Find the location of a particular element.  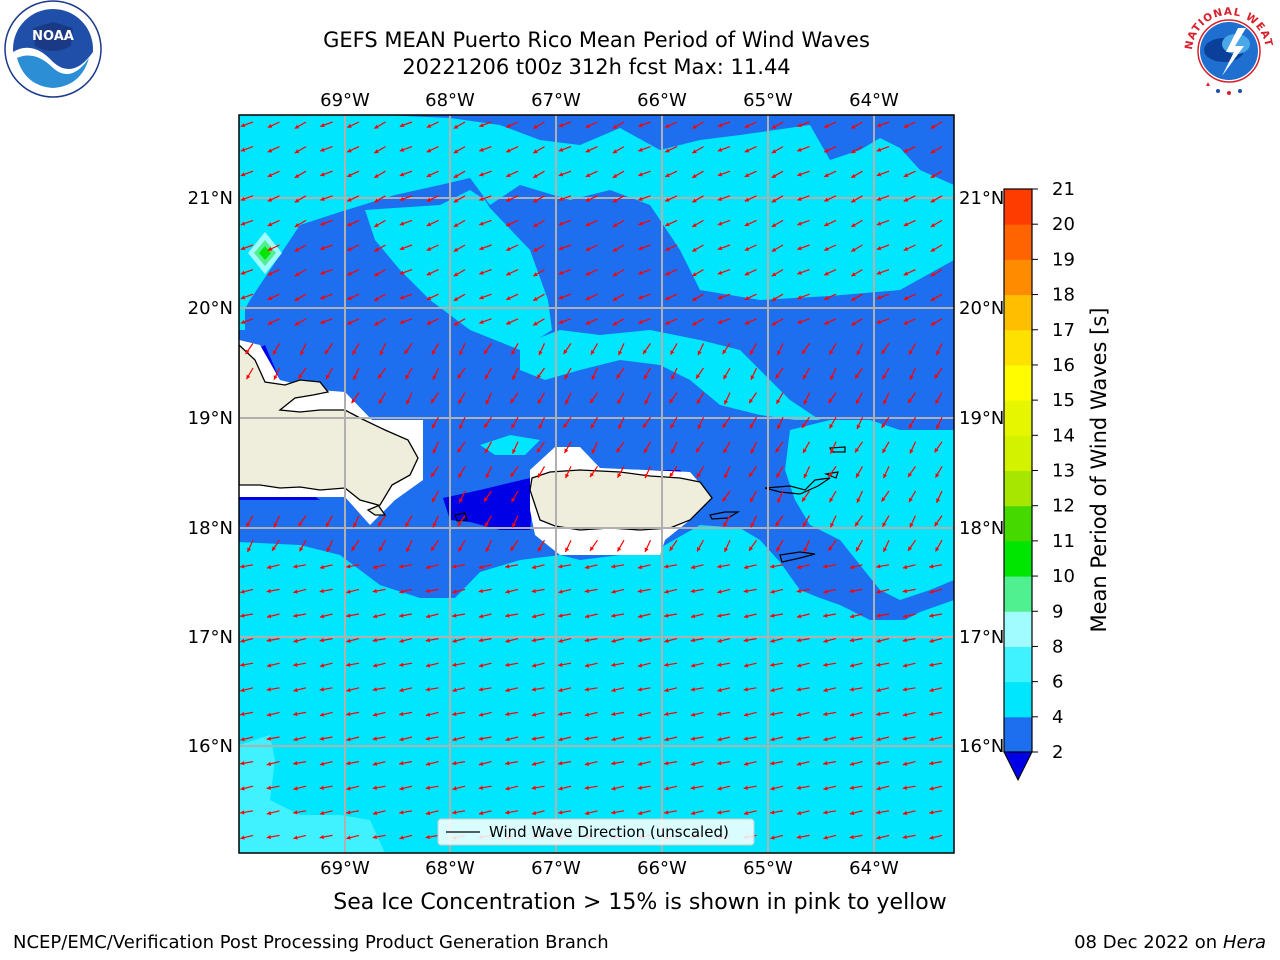

colorbar-tick-label: 8 is located at coordinates (1057, 646).